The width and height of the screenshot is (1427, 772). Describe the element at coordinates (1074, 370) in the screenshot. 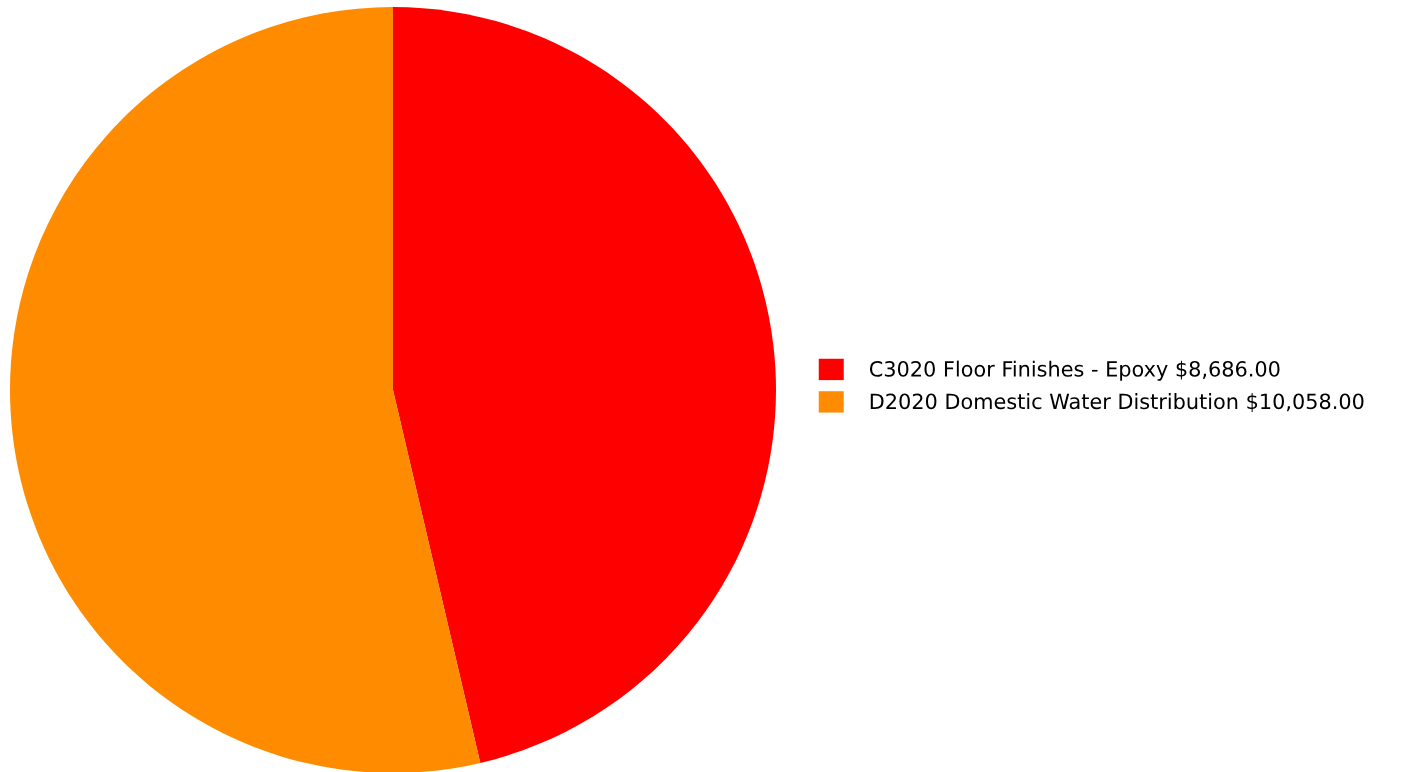

I see `legend-label: C3020 Floor Finishes - Epoxy $8,686.00` at that location.